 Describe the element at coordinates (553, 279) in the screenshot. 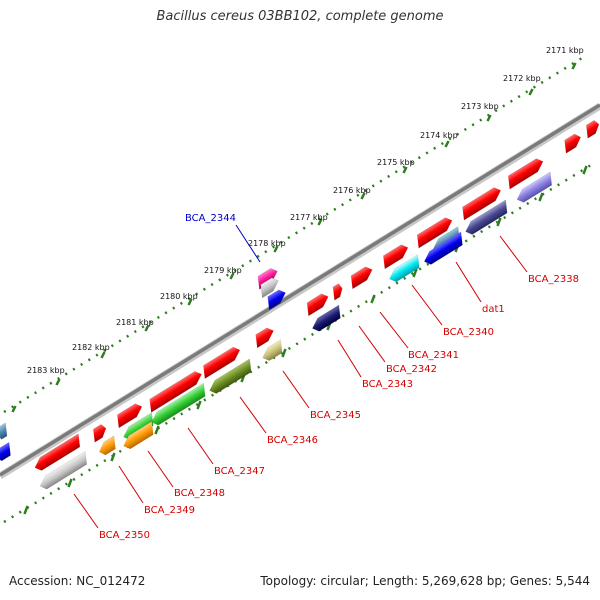

I see `gene-label: BCA_2338` at that location.